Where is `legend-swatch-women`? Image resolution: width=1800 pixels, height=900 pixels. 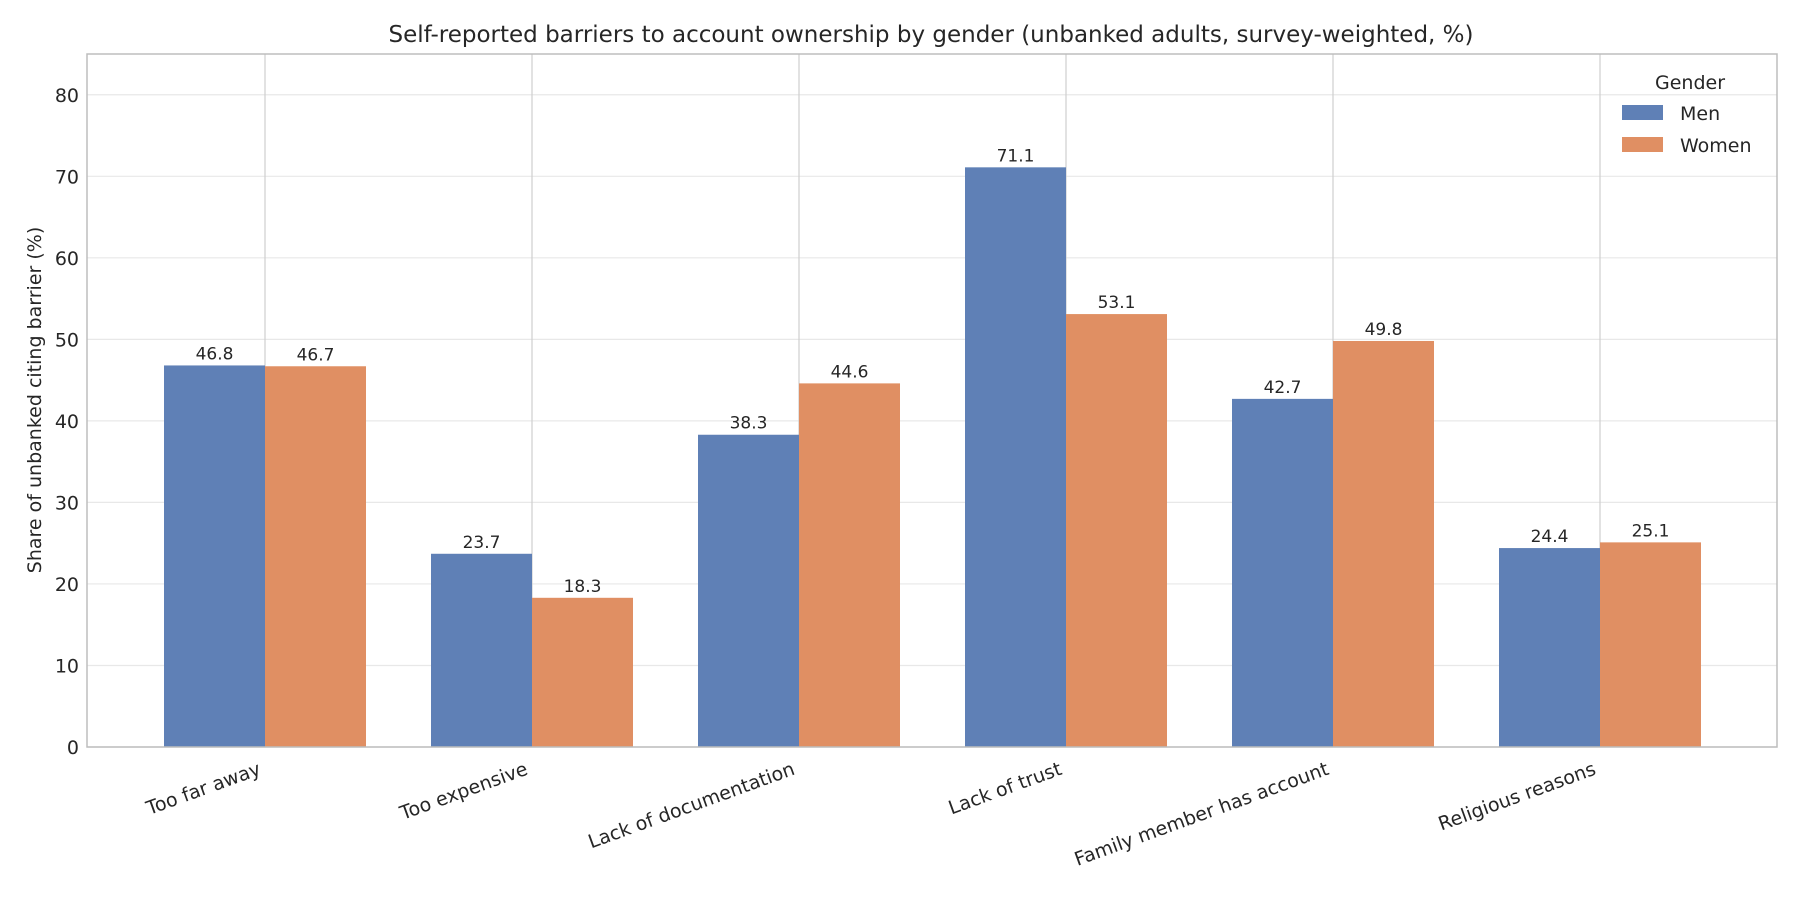 legend-swatch-women is located at coordinates (1642, 144).